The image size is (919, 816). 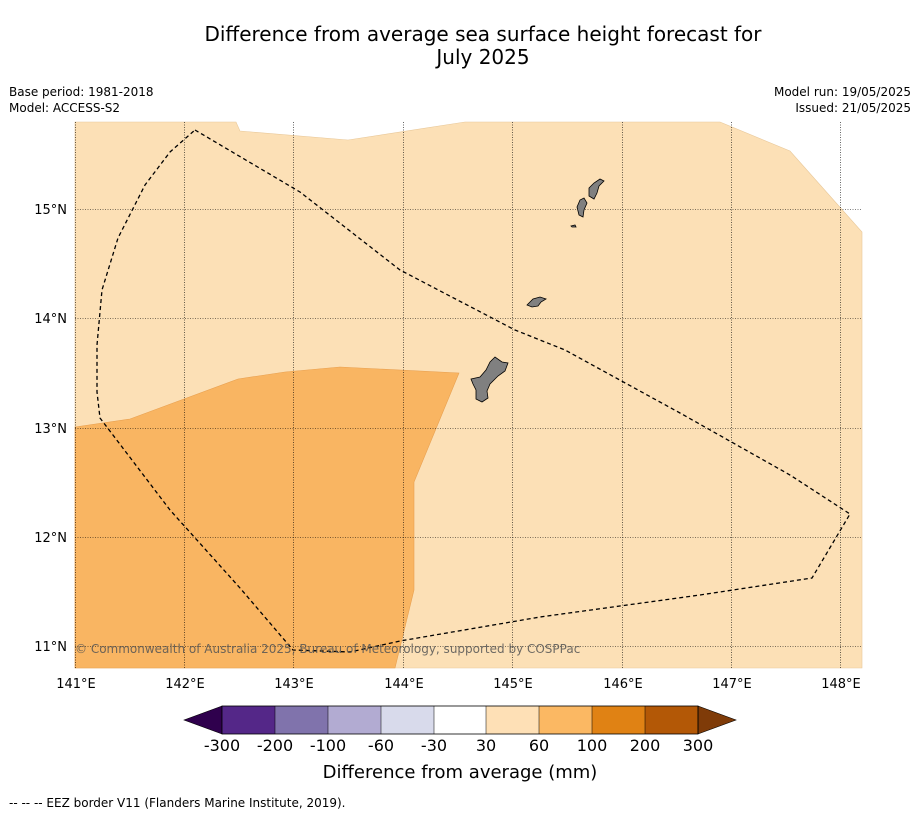 I want to click on cb-tick-6: 60, so click(x=539, y=745).